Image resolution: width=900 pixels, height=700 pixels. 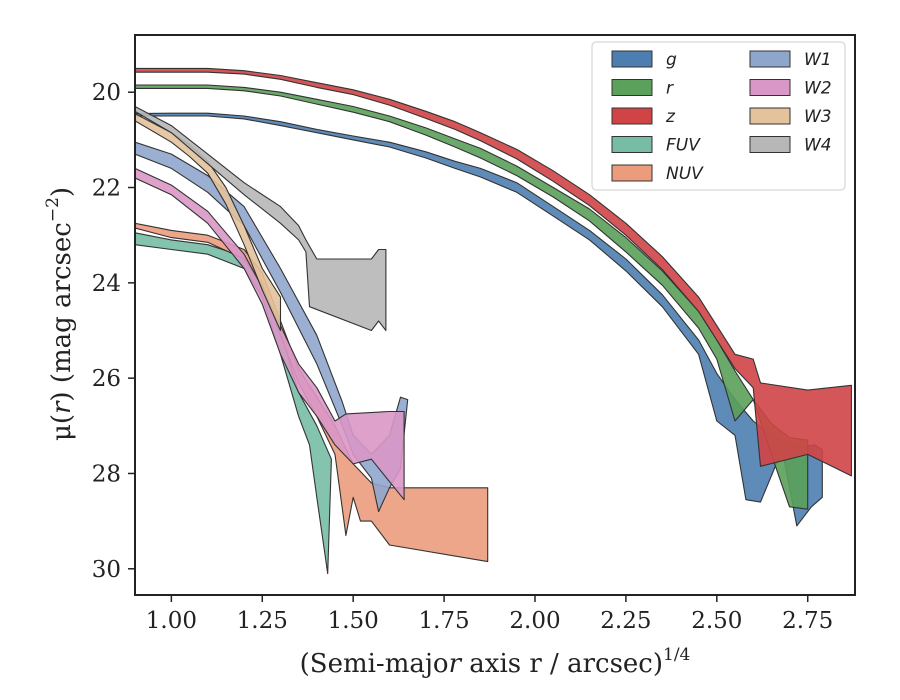 What do you see at coordinates (670, 89) in the screenshot?
I see `legend-label-r: r` at bounding box center [670, 89].